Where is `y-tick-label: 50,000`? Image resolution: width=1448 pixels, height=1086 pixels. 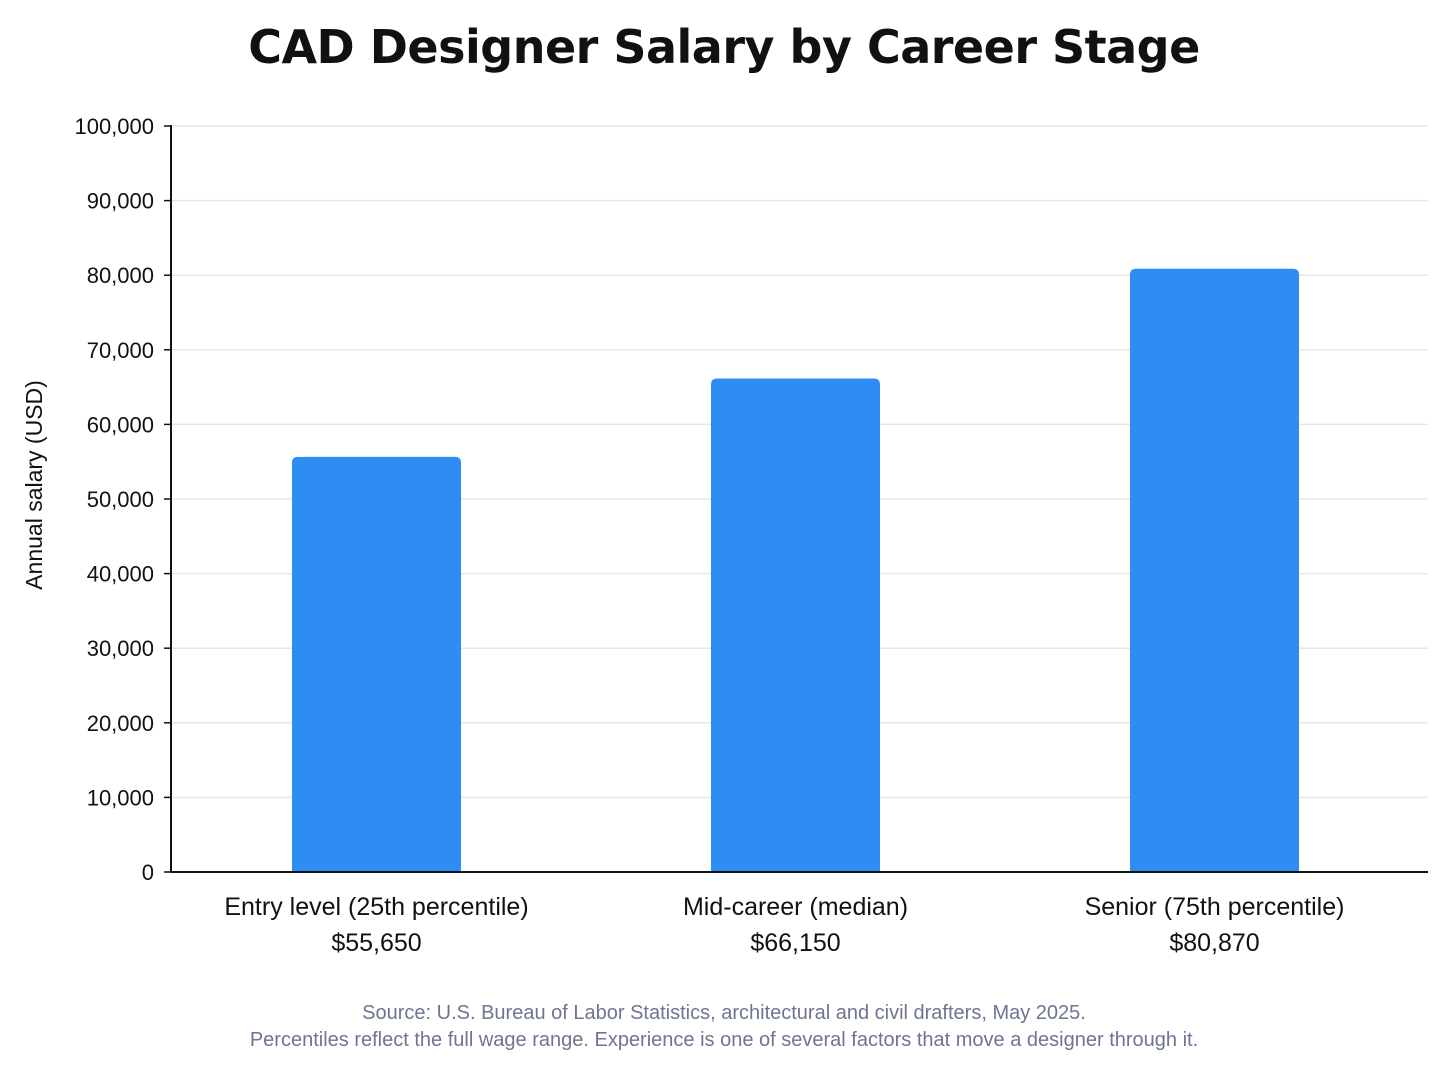 y-tick-label: 50,000 is located at coordinates (120, 499).